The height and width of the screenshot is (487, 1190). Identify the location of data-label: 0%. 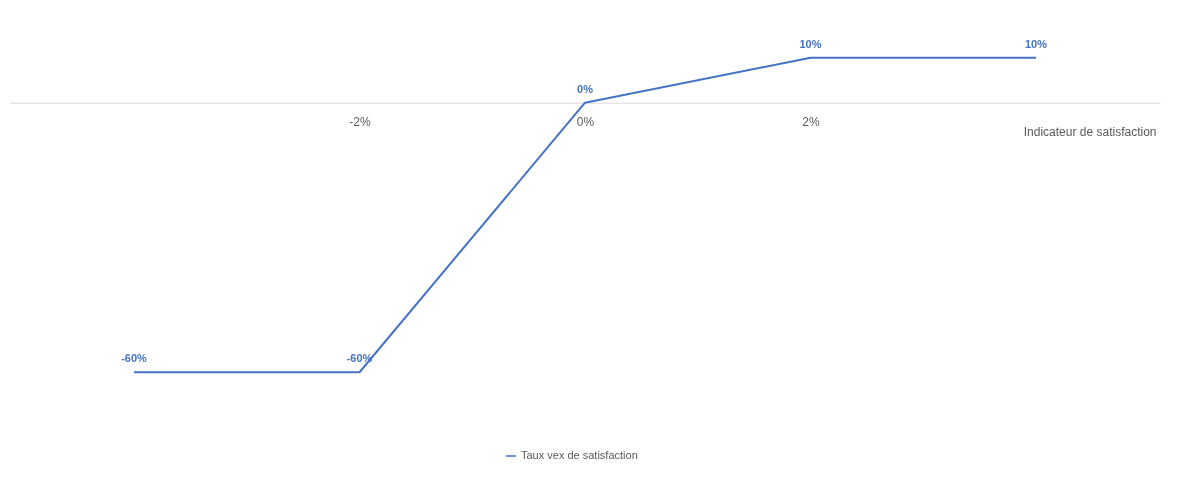
(585, 88).